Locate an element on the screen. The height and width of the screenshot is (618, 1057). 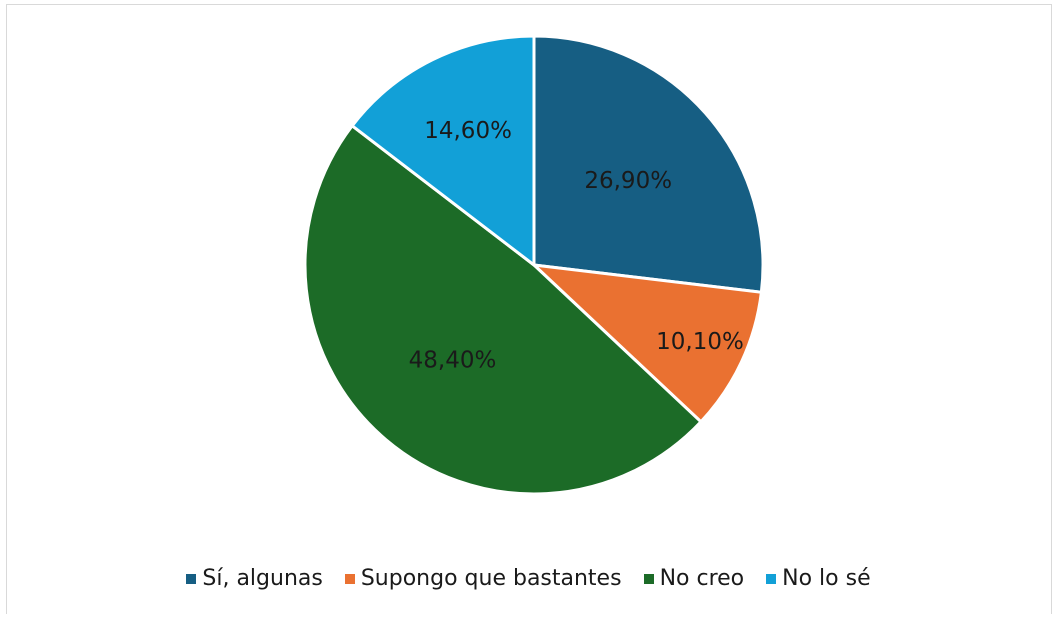
legend-item-no-lo-se: No lo sé is located at coordinates (818, 578).